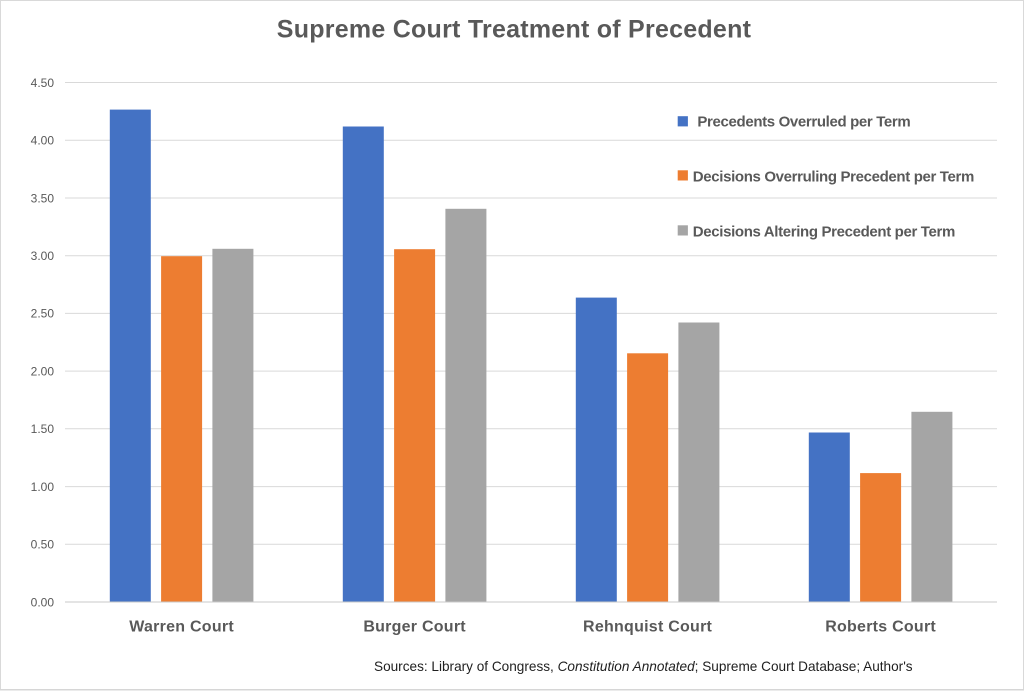  What do you see at coordinates (824, 232) in the screenshot?
I see `svg-text:Decisions Altering Precedent p: Decisions Altering Precedent per Term` at bounding box center [824, 232].